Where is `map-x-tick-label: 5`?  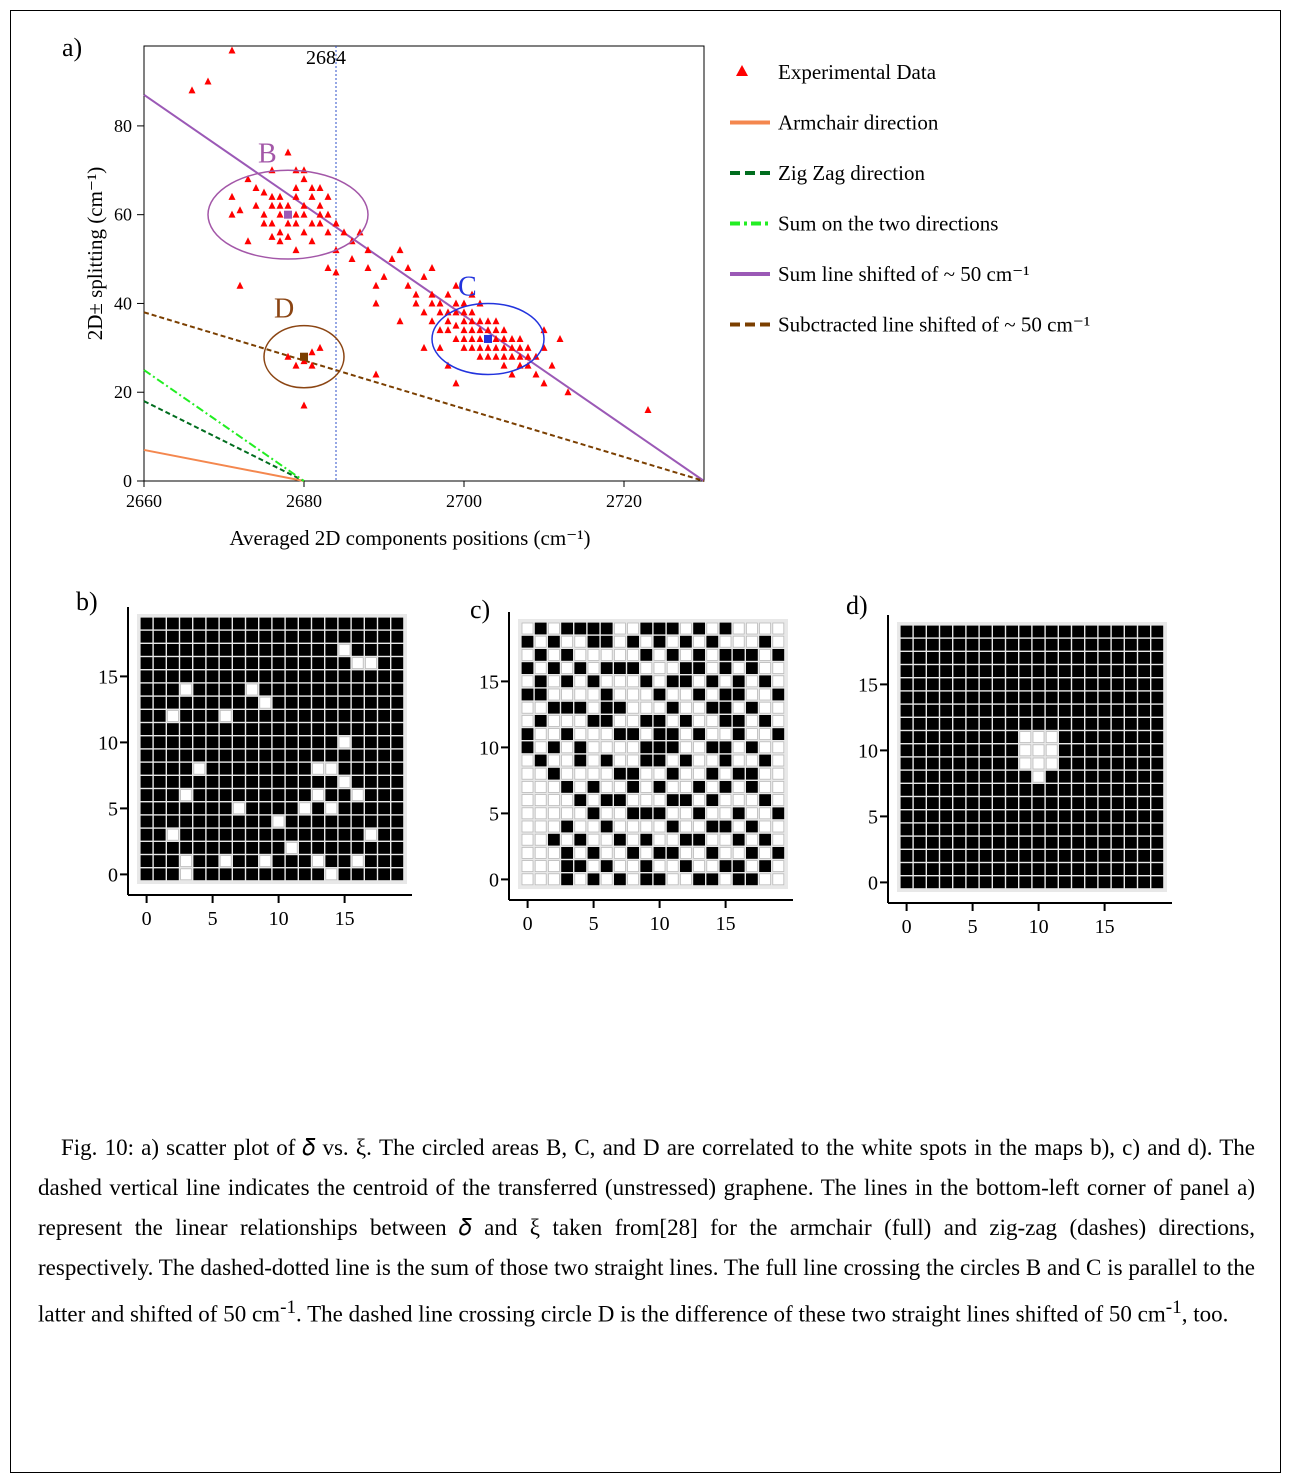 map-x-tick-label: 5 is located at coordinates (213, 919).